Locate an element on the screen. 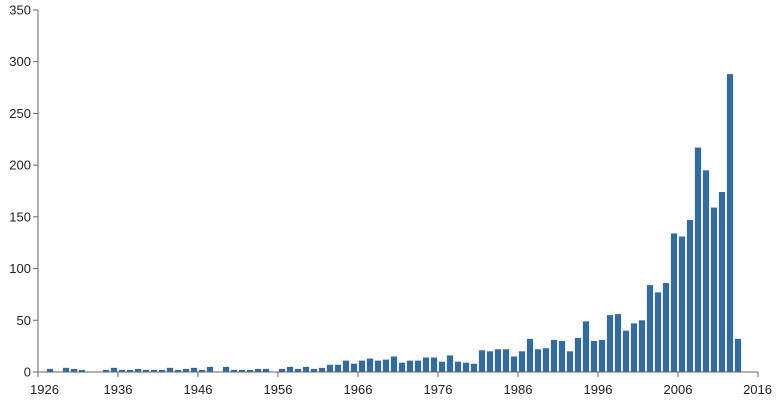 This screenshot has height=414, width=780. bar-1974 is located at coordinates (426, 364).